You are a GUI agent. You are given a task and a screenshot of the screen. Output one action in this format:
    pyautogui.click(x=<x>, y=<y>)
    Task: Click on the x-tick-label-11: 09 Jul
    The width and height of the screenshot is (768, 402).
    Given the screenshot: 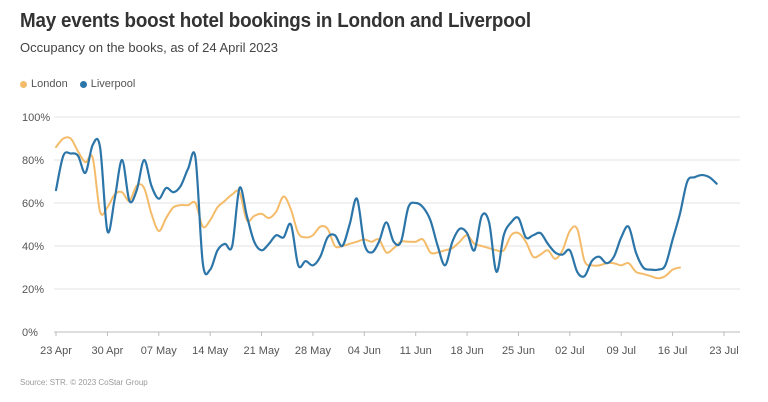 What is the action you would take?
    pyautogui.click(x=621, y=351)
    